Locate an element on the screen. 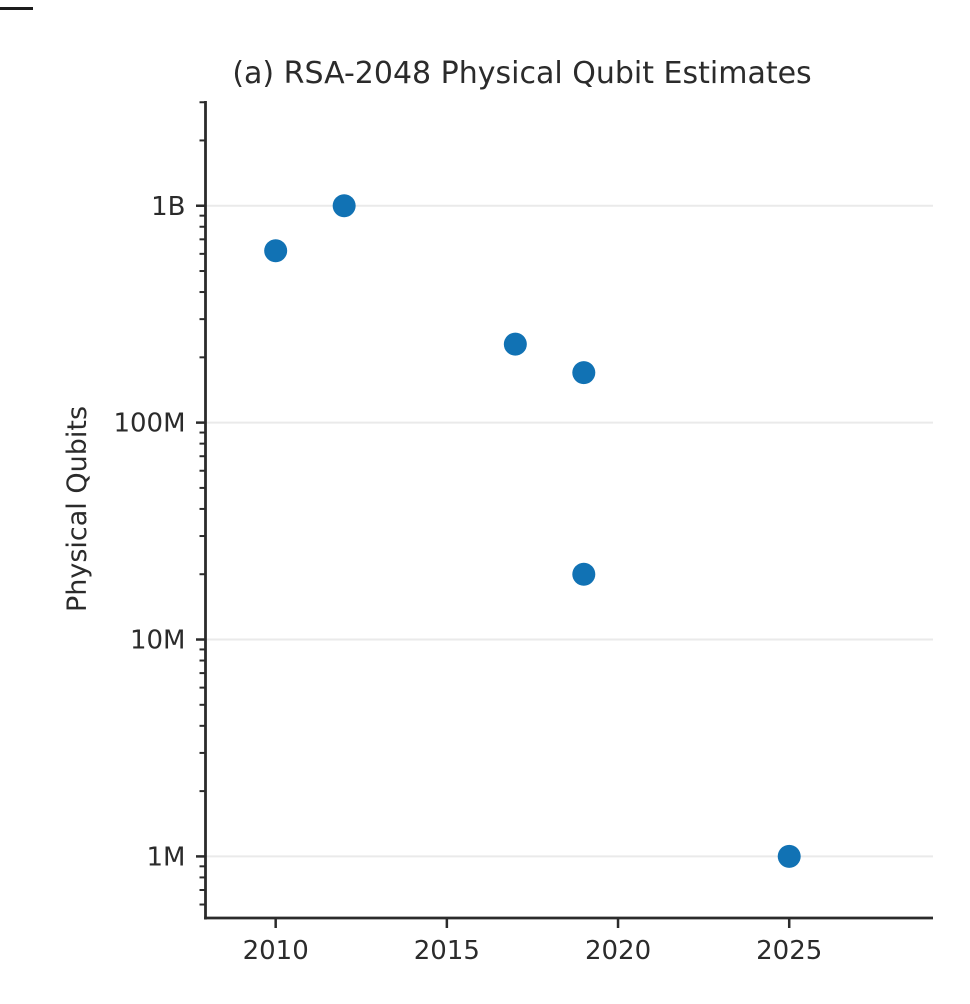  data-point-2019-20M is located at coordinates (584, 574).